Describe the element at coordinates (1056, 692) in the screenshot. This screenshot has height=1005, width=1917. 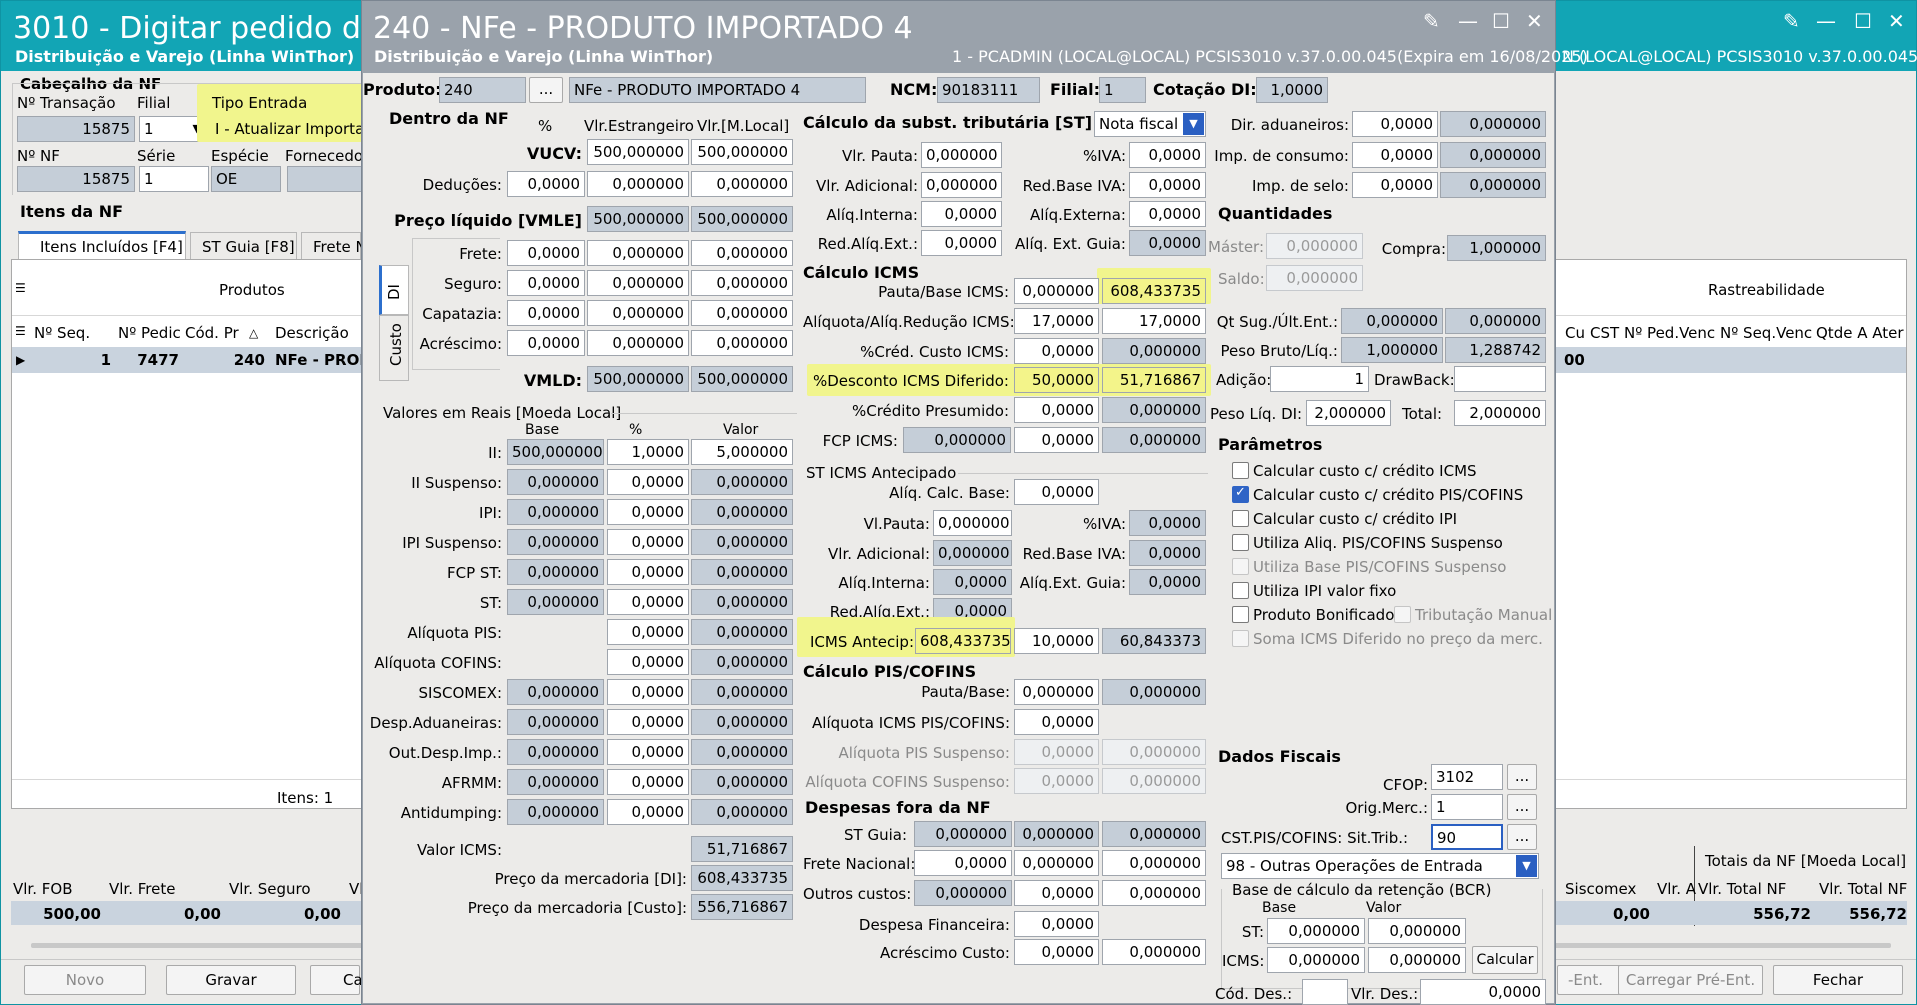
I see `pis-pauta-field: 0,000000` at that location.